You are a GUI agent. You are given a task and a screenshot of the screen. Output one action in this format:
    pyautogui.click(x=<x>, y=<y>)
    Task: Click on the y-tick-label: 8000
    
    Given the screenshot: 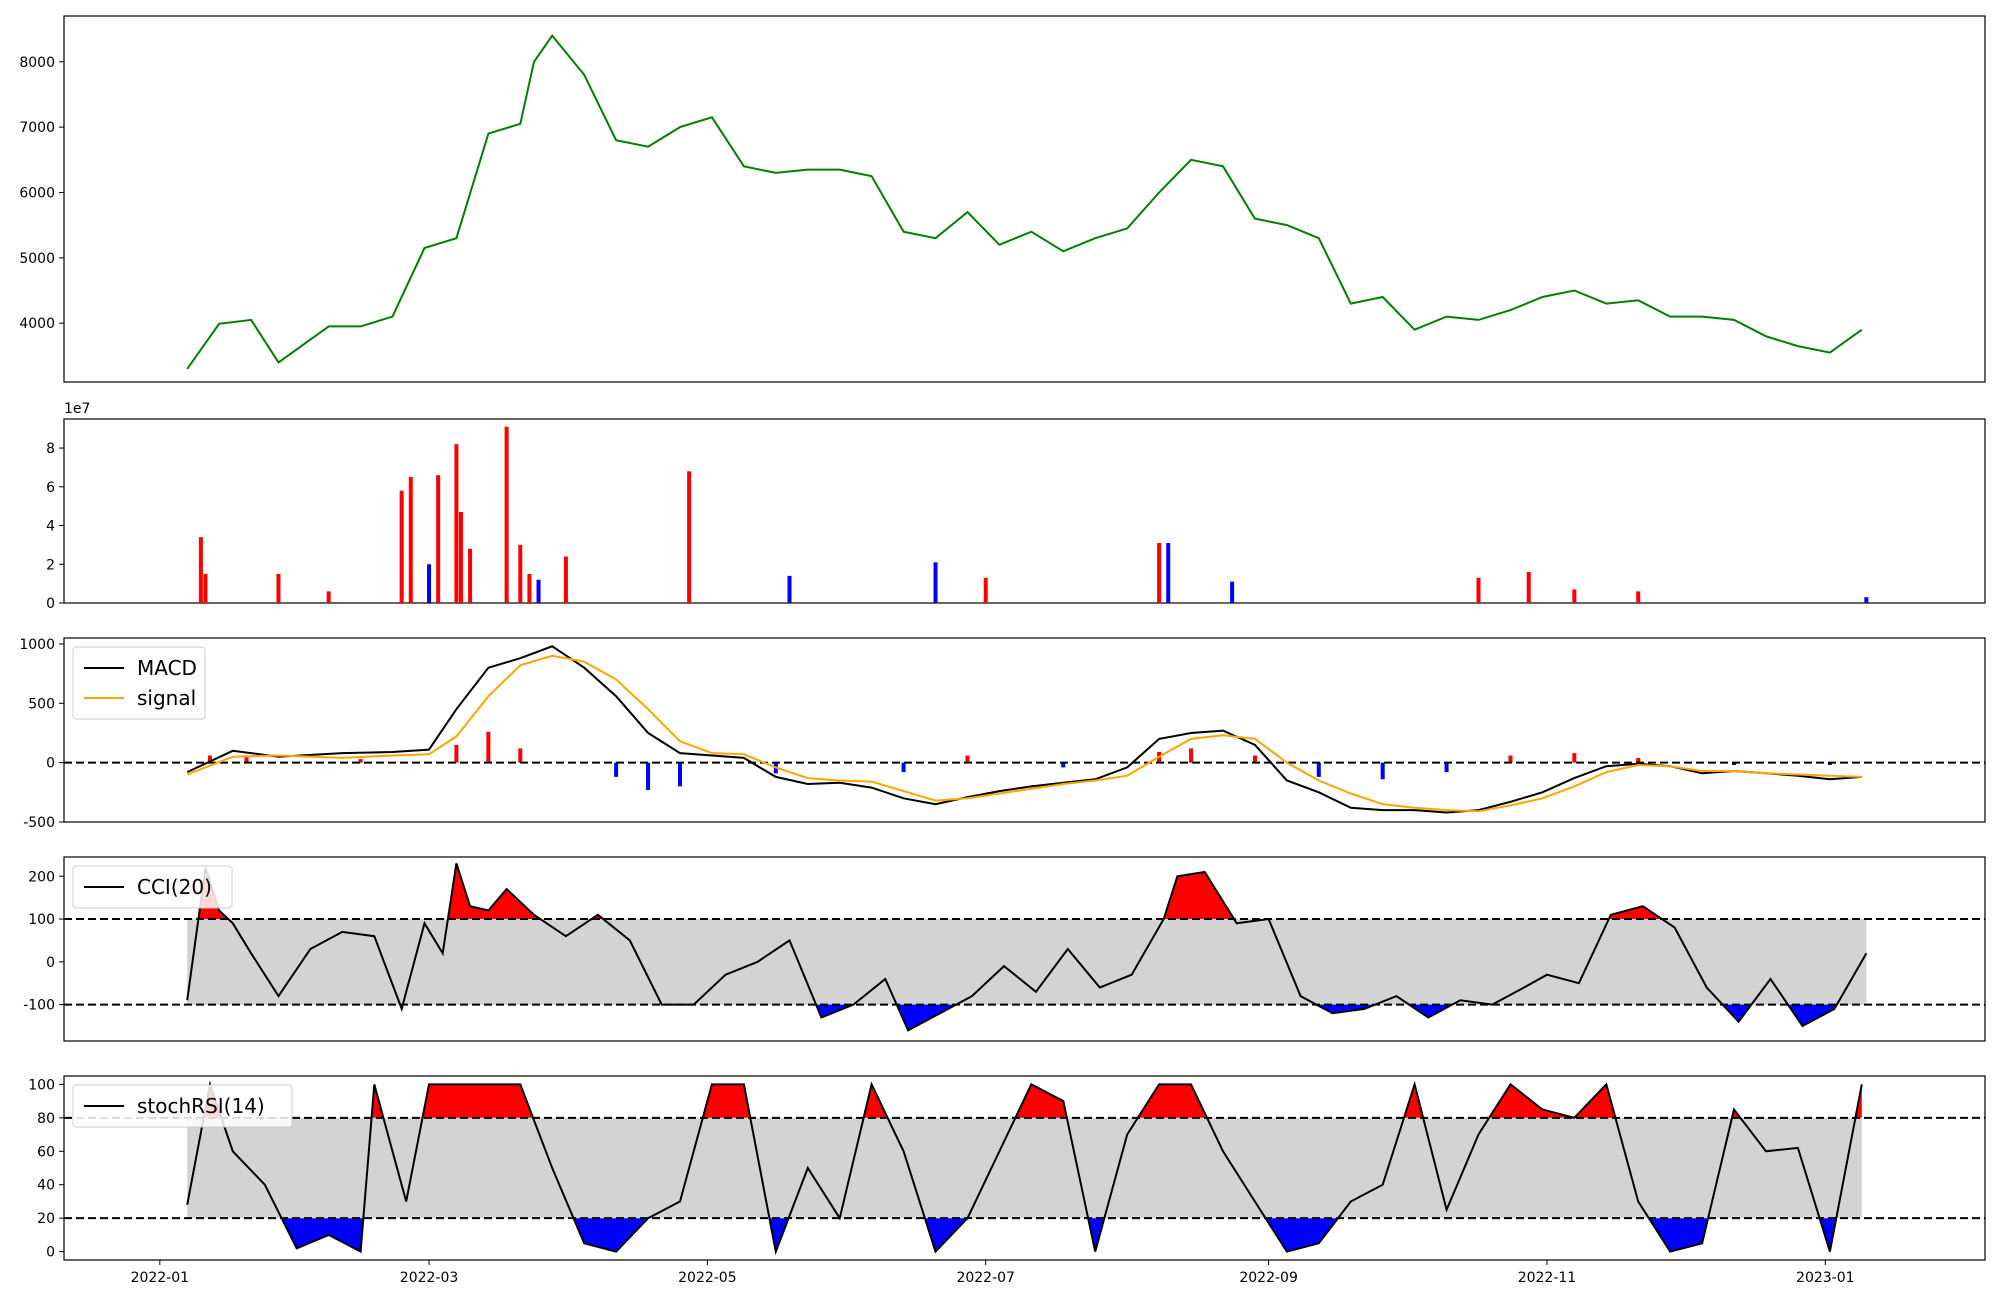 What is the action you would take?
    pyautogui.click(x=37, y=63)
    